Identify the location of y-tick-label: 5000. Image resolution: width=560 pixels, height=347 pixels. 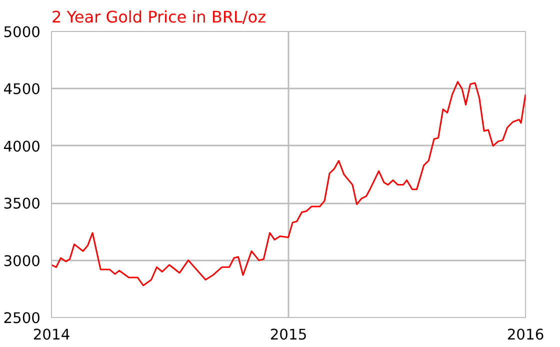
(22, 32).